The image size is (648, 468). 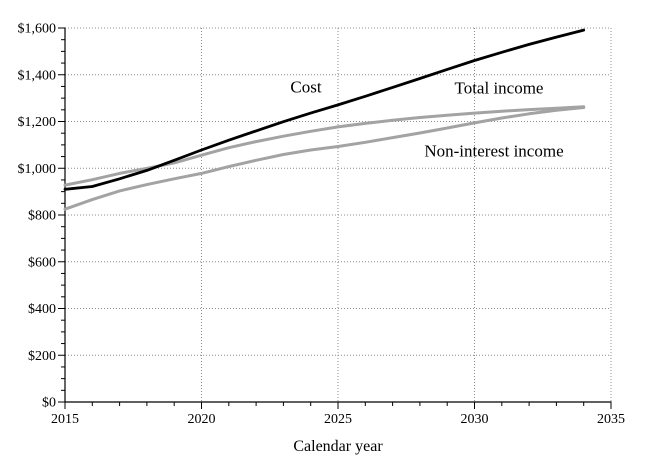 What do you see at coordinates (42, 356) in the screenshot?
I see `y-tick-label-200: $200` at bounding box center [42, 356].